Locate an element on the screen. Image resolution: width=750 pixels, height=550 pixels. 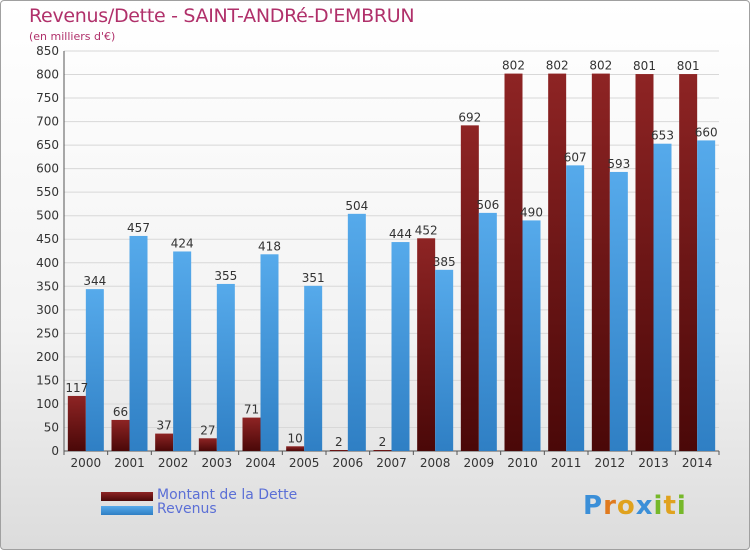
data-label-dette: 37 is located at coordinates (164, 426).